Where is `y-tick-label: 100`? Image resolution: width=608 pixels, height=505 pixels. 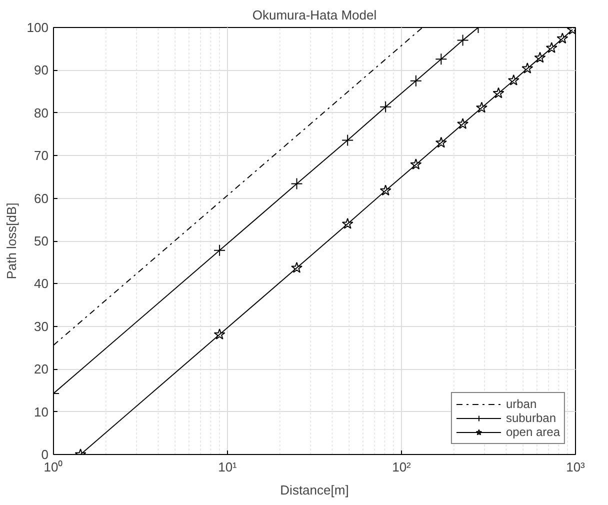 y-tick-label: 100 is located at coordinates (37, 27).